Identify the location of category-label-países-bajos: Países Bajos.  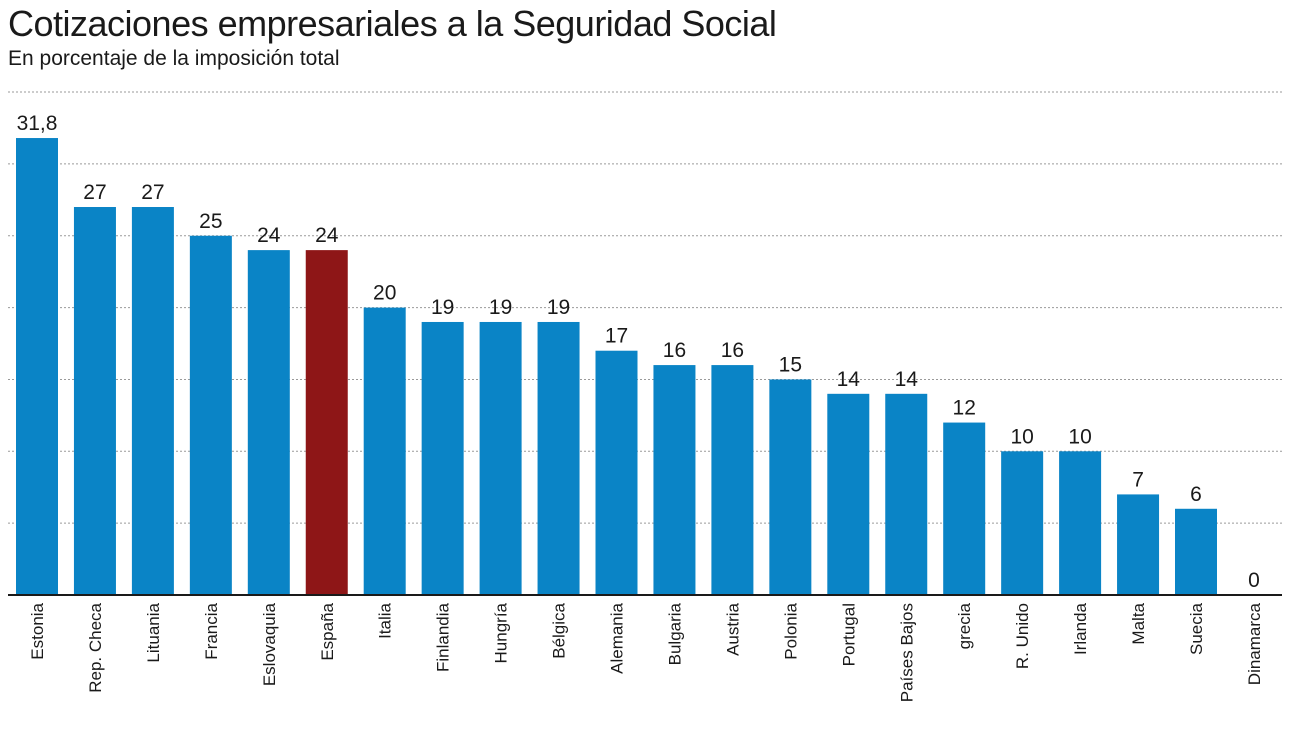
(906, 652).